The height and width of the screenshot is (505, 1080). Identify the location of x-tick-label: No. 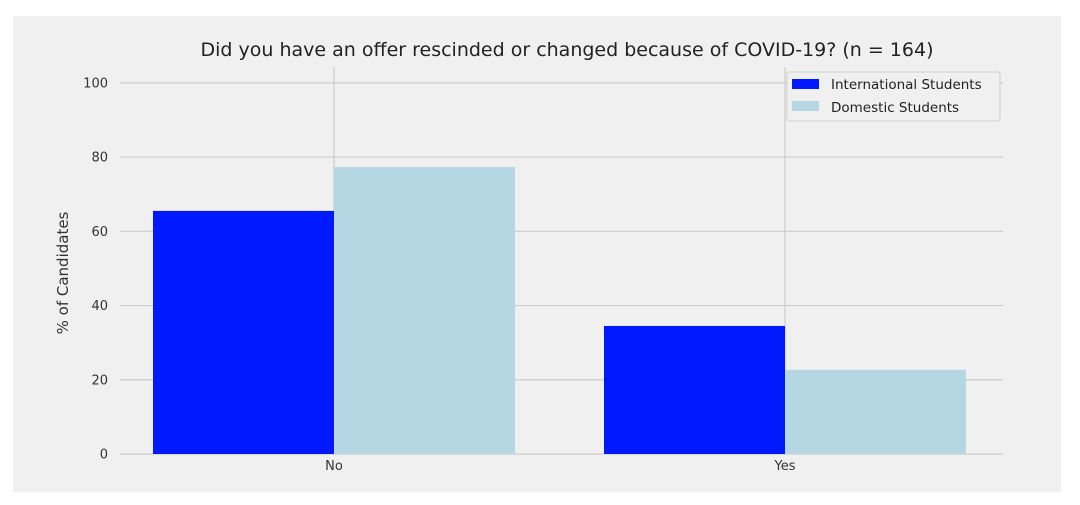
(334, 466).